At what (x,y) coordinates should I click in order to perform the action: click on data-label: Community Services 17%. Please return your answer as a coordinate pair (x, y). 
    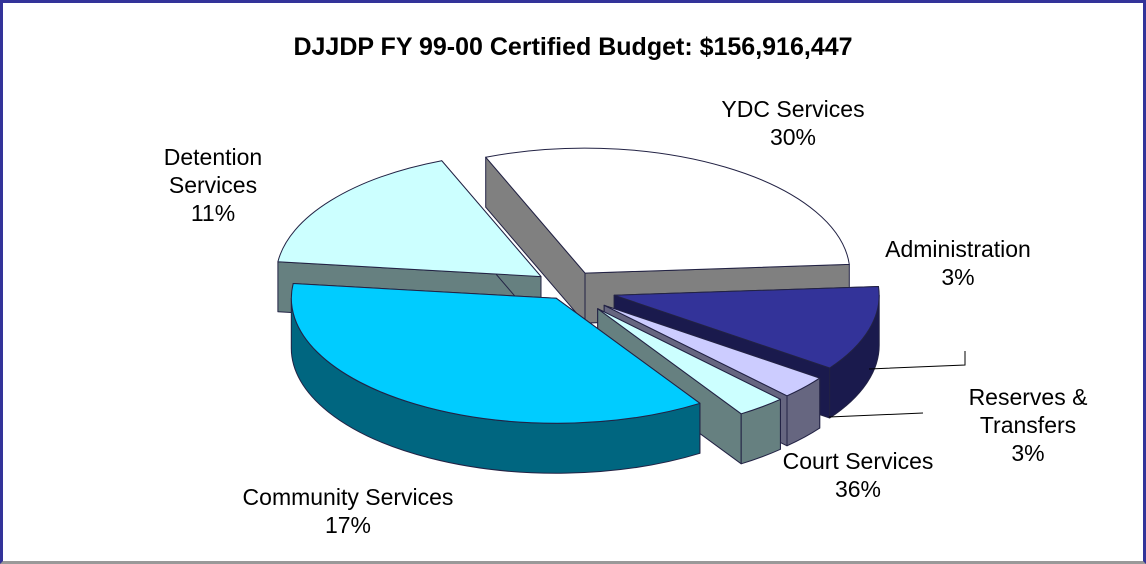
    Looking at the image, I should click on (348, 511).